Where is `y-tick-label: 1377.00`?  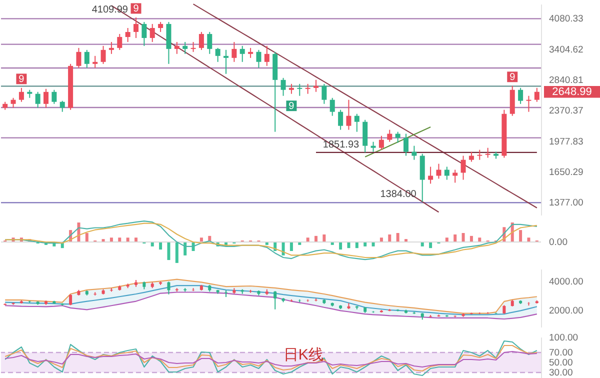
y-tick-label: 1377.00 is located at coordinates (566, 203).